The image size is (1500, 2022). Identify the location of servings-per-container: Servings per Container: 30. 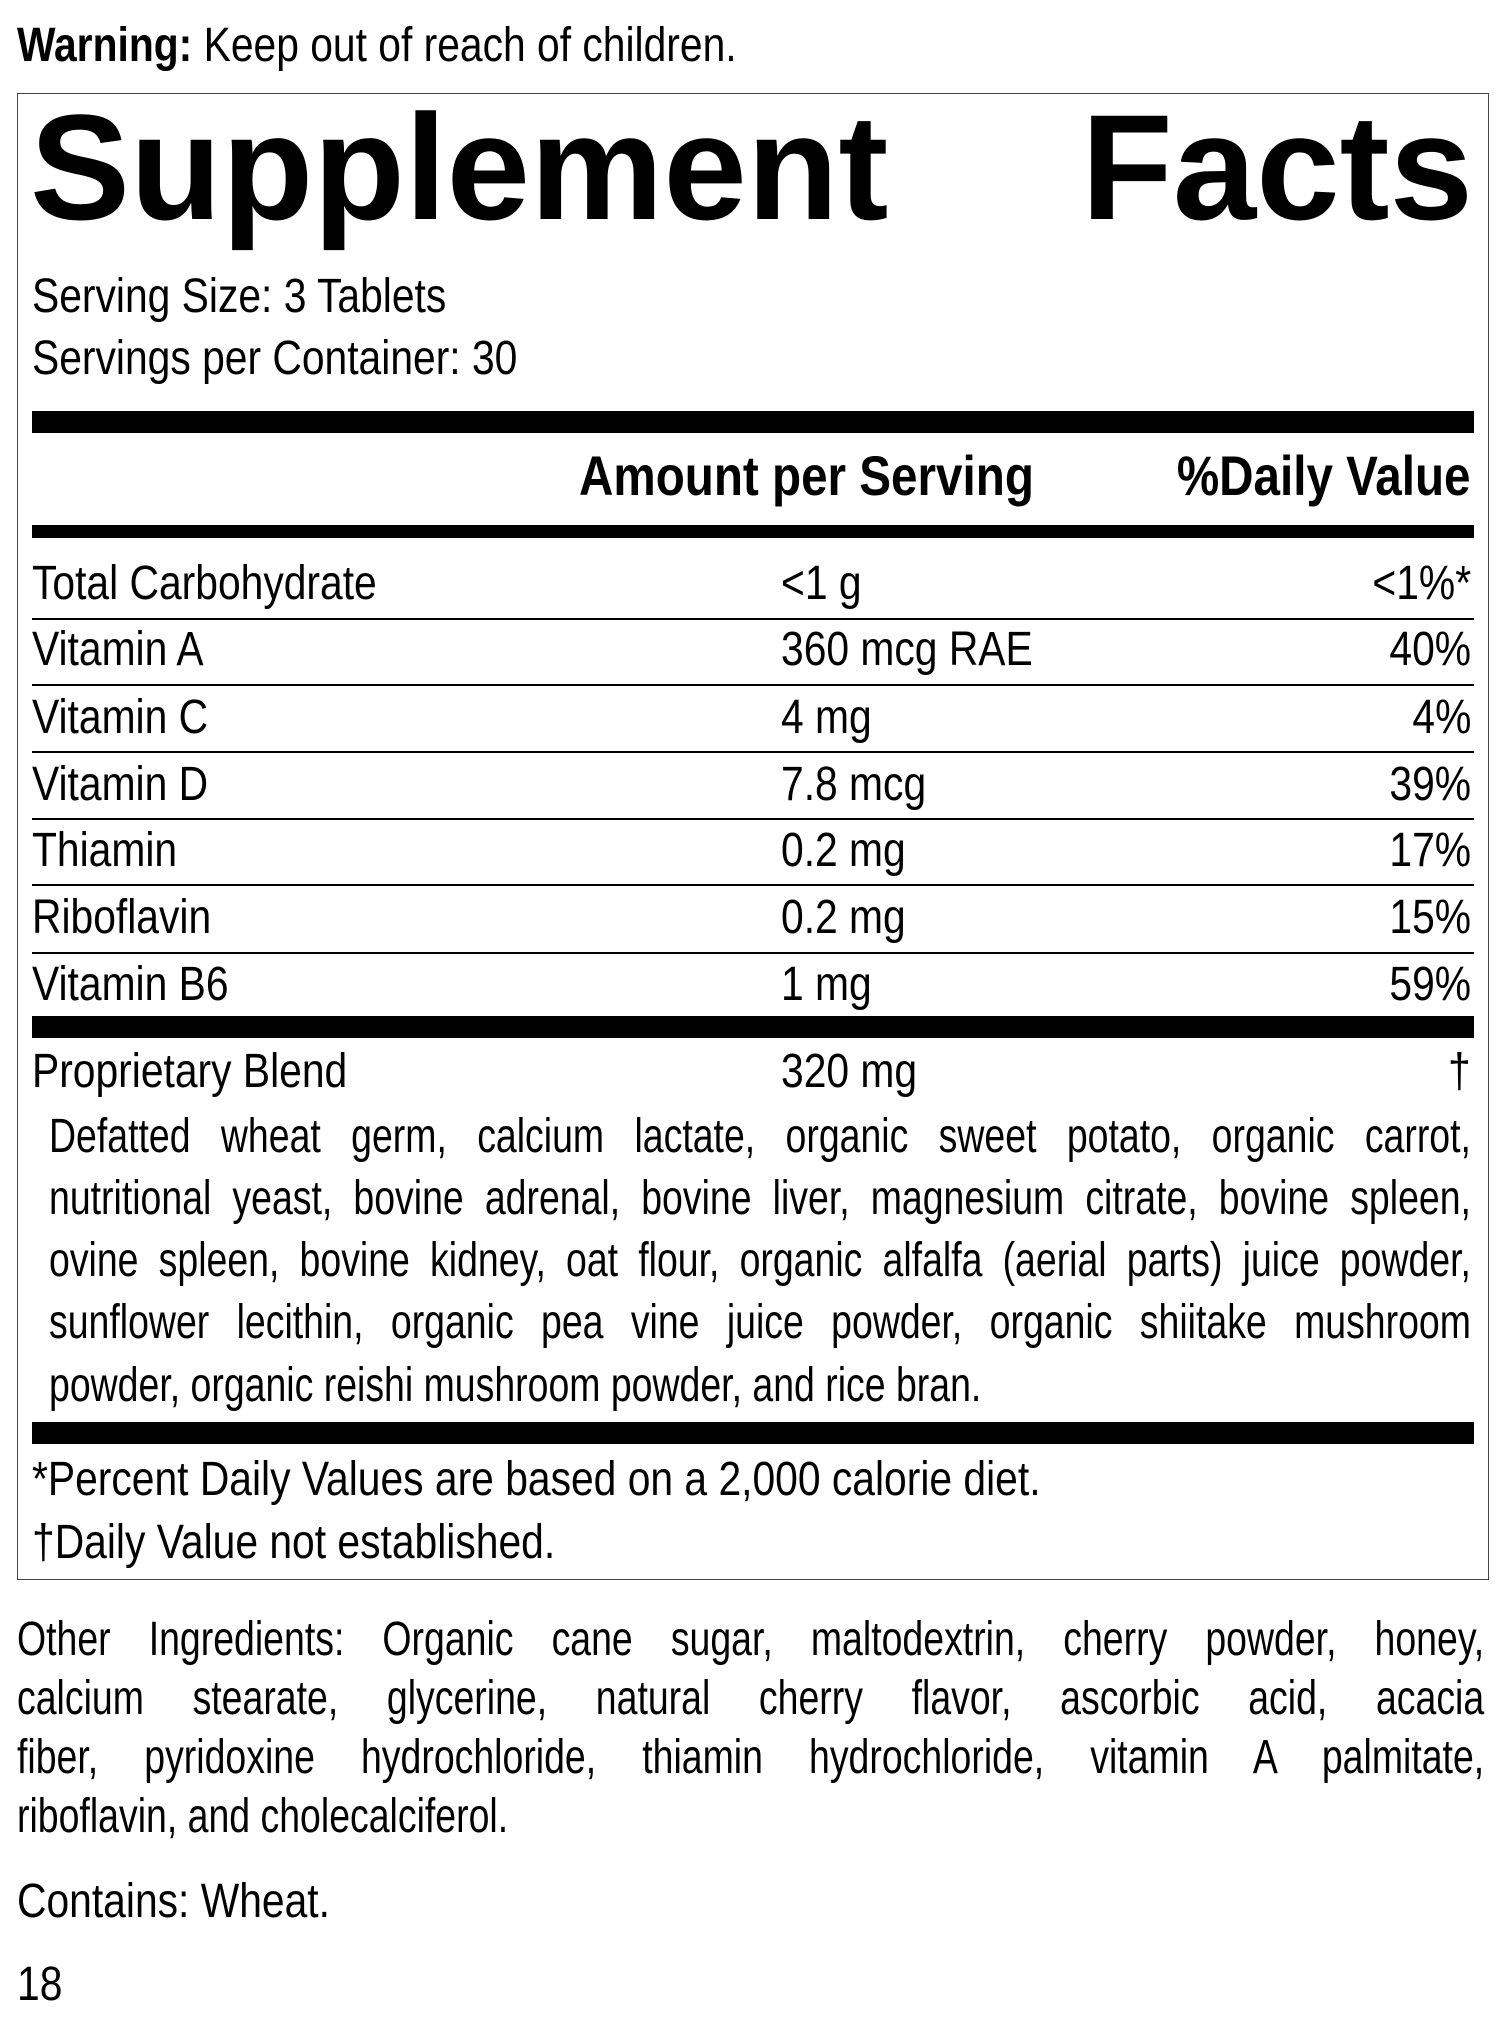
(275, 358).